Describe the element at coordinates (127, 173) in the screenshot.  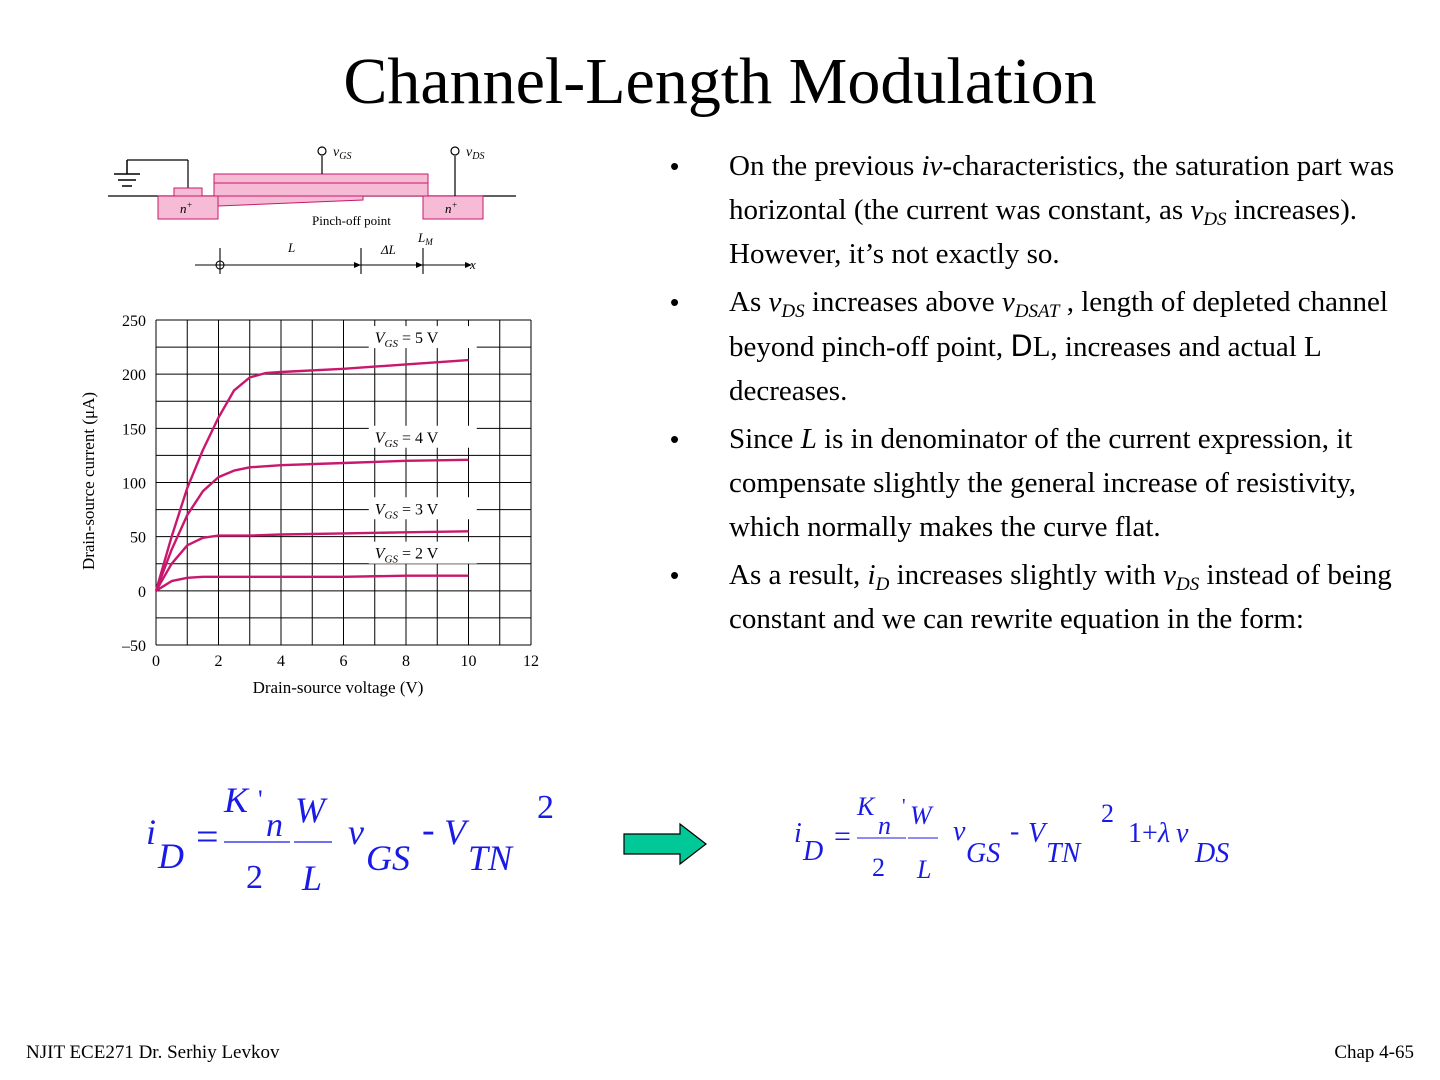
I see `ground-icon` at that location.